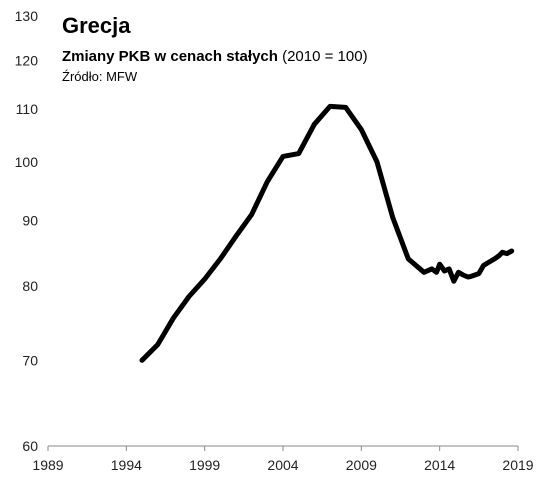 This screenshot has height=485, width=536. I want to click on chart-title: Grecja, so click(96, 25).